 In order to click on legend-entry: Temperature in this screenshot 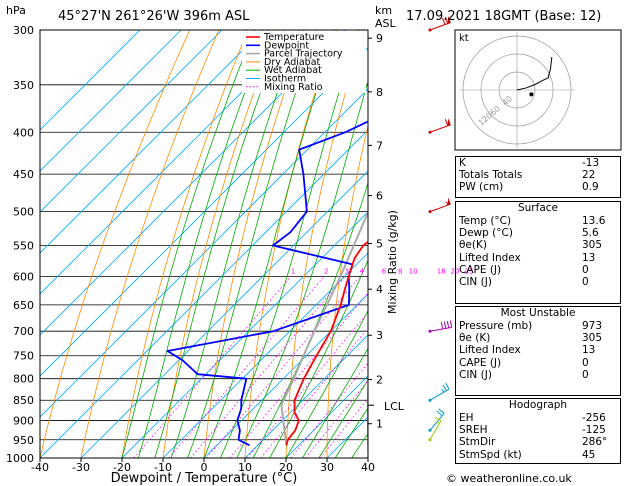, I will do `click(293, 37)`.